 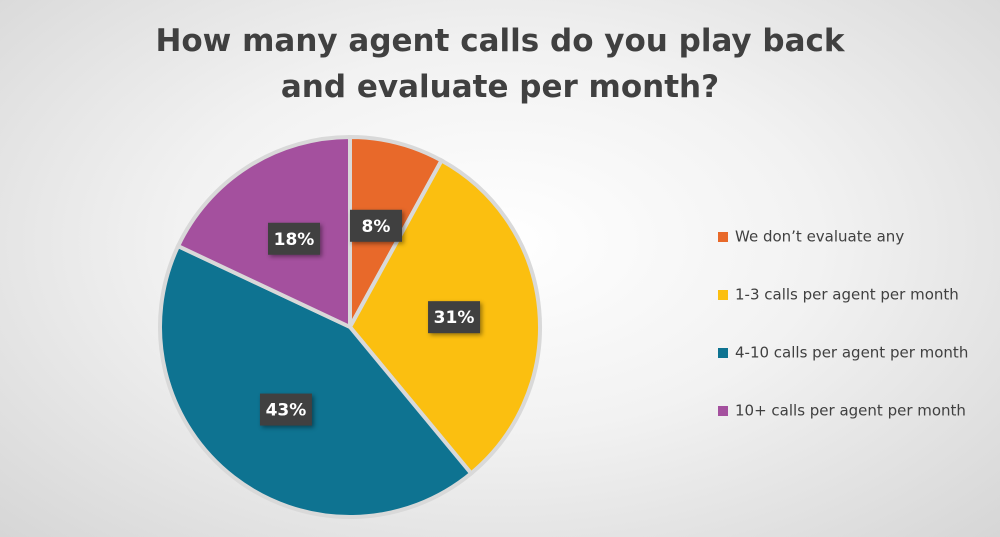 What do you see at coordinates (851, 353) in the screenshot?
I see `legend-label: 4-10 calls per agent per month` at bounding box center [851, 353].